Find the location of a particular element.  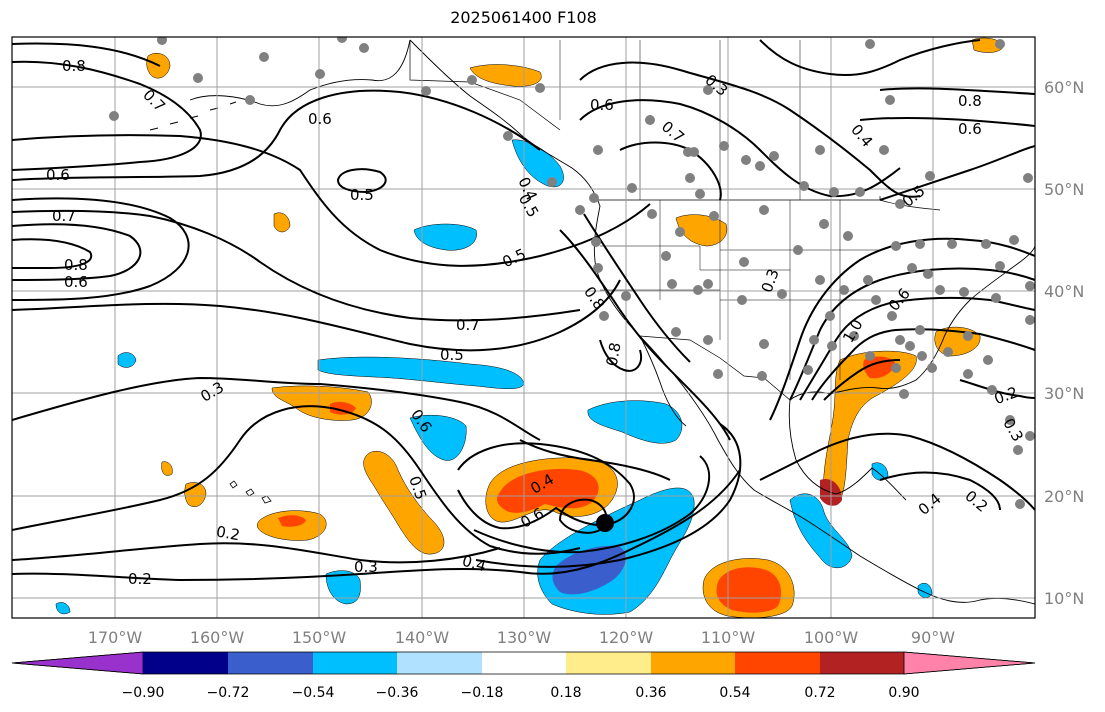

contour-label: 0.5 is located at coordinates (452, 355).